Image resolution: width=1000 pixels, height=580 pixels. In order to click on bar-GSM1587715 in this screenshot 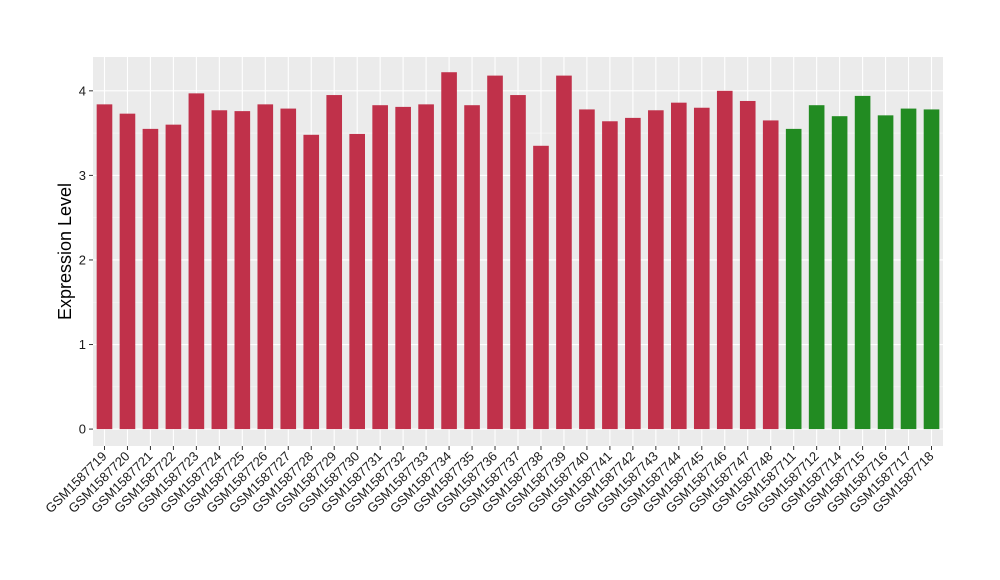, I will do `click(862, 262)`.